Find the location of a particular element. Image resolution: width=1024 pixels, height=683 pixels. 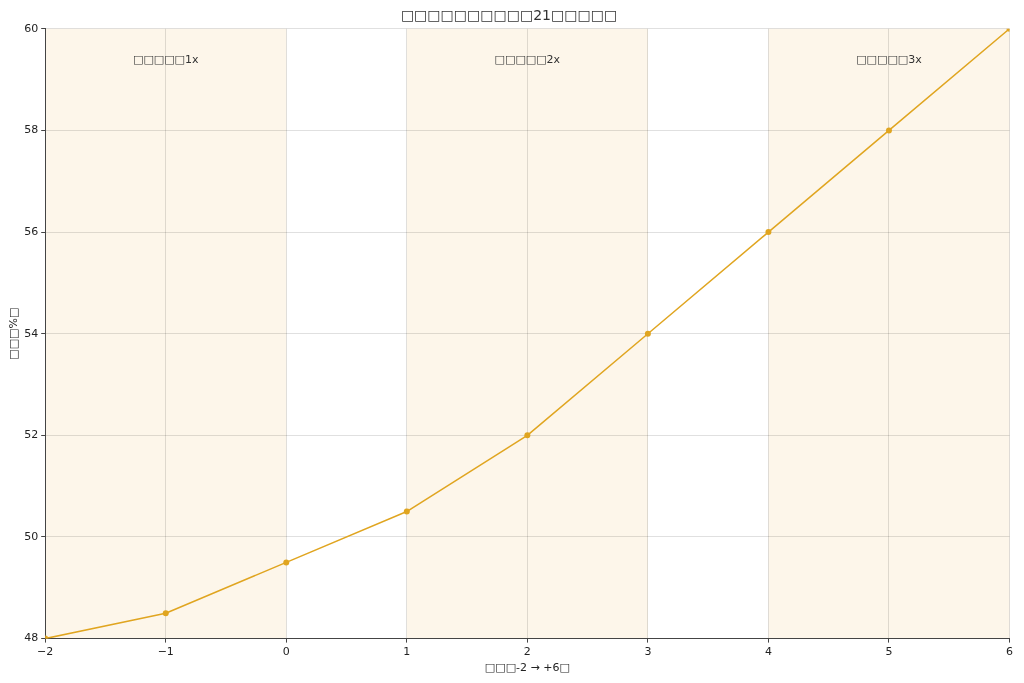

x-tick-label: 0 is located at coordinates (286, 652).